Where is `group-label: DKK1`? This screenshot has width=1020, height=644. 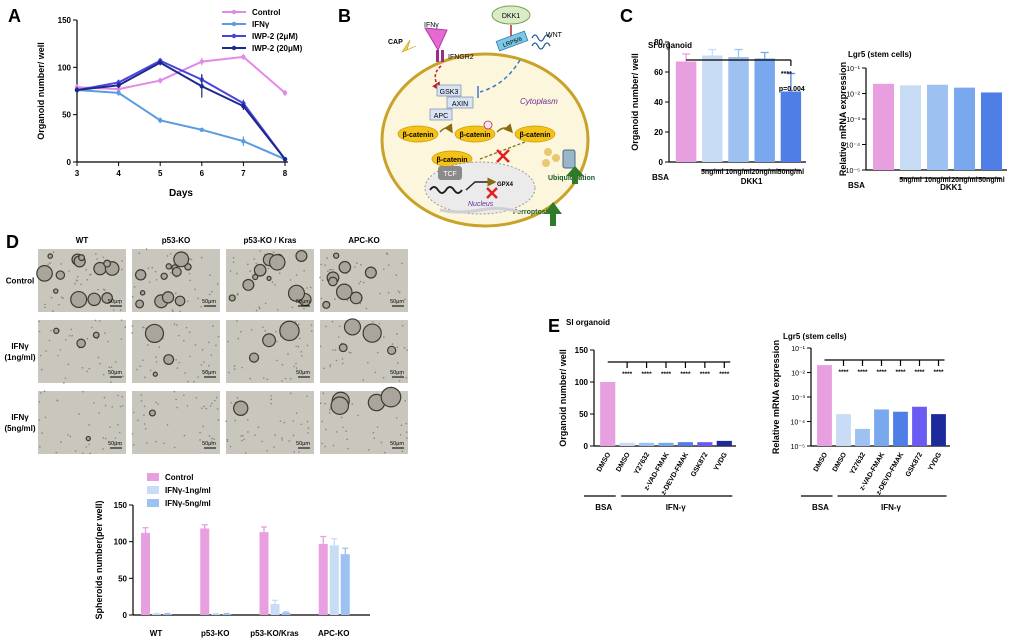
group-label: DKK1 is located at coordinates (752, 181).